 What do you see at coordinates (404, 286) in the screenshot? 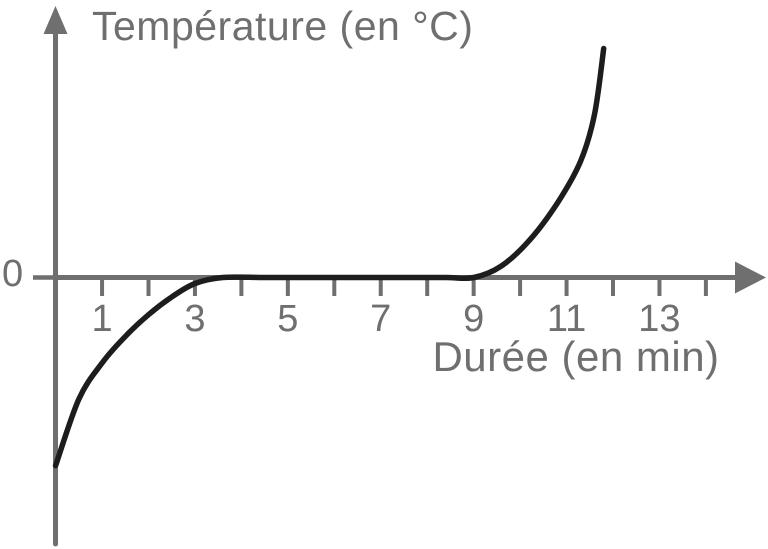
I see `x-ticks` at bounding box center [404, 286].